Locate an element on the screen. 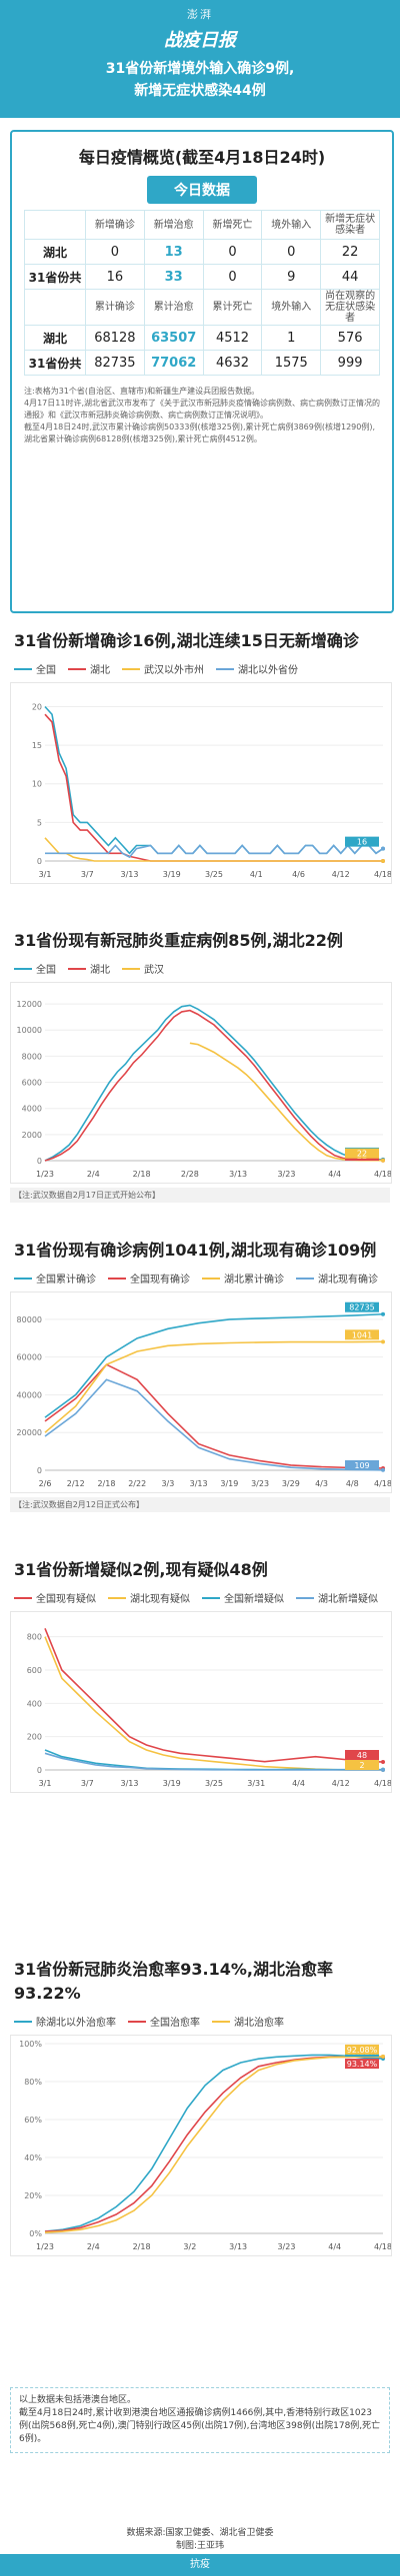 The height and width of the screenshot is (2576, 400). legend-item: 湖北现有疑似 is located at coordinates (149, 1598).